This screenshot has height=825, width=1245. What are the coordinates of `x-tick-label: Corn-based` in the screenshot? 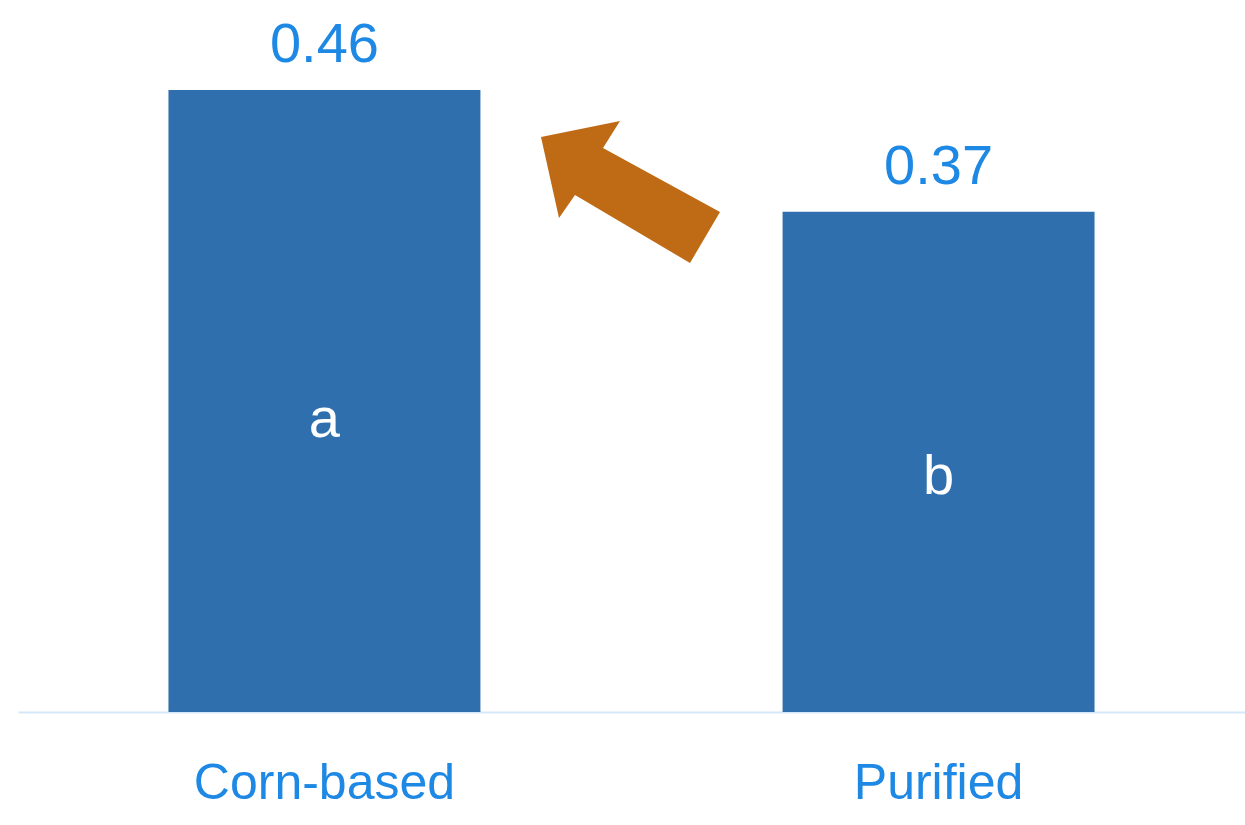 It's located at (324, 781).